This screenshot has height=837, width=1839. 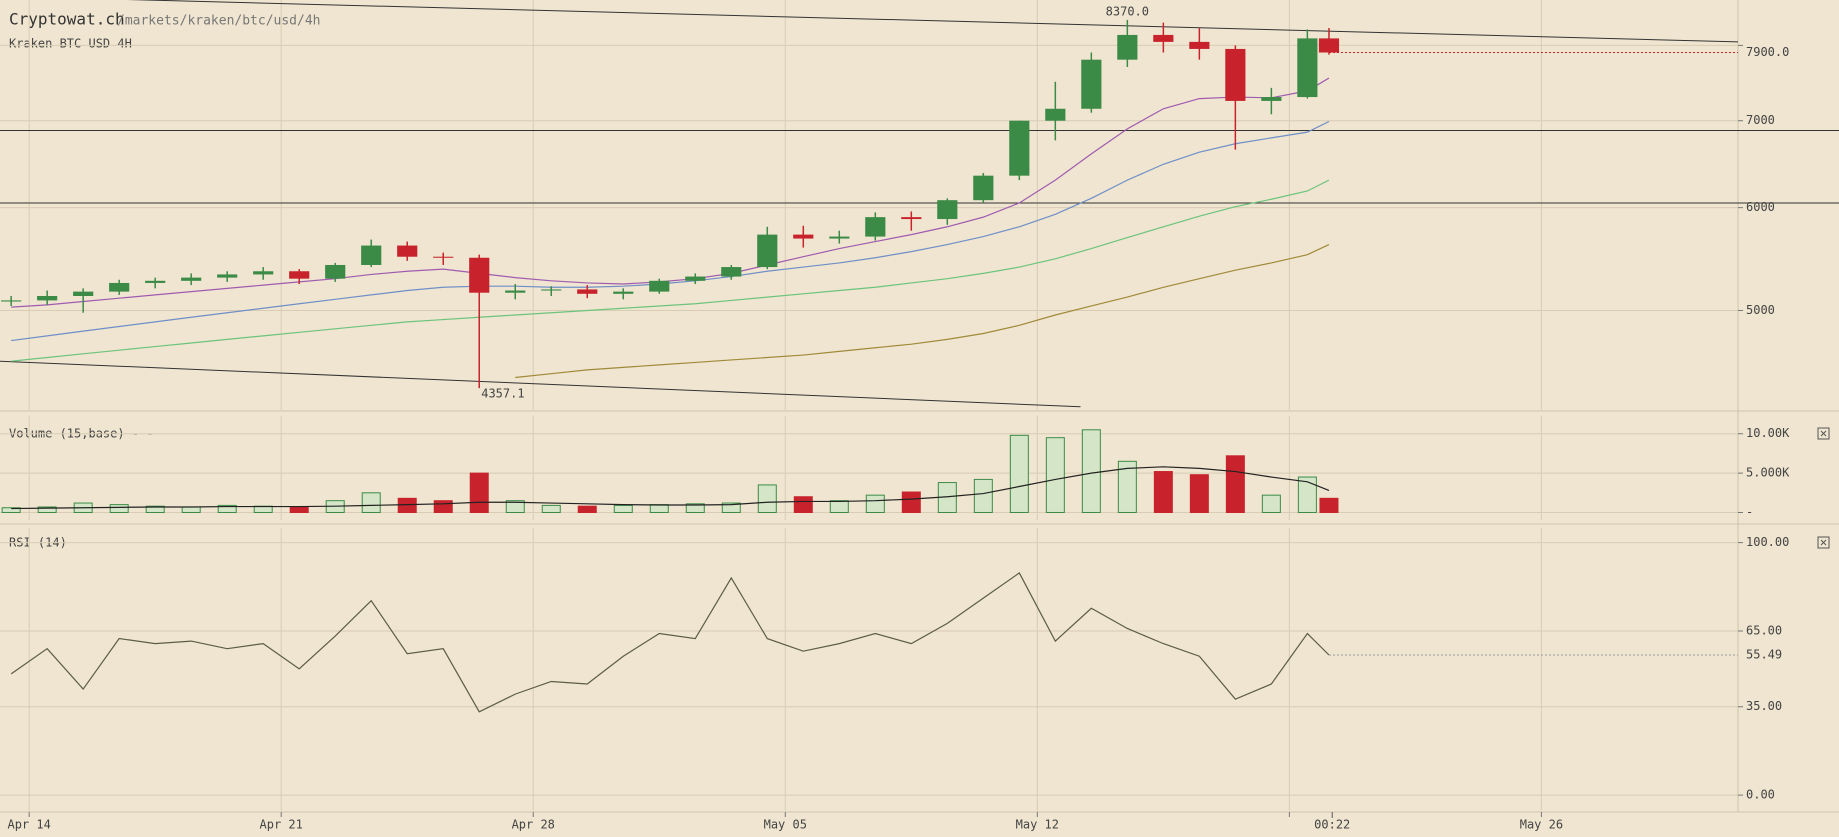 I want to click on current-price-label: 7900.0, so click(x=1767, y=52).